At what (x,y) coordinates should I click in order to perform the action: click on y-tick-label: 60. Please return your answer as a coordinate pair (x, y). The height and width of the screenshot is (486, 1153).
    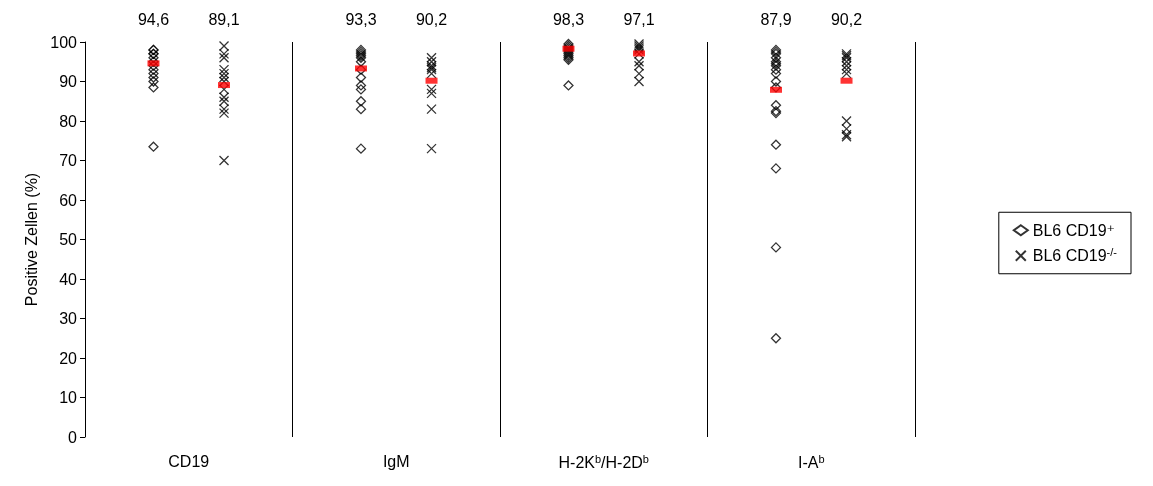
    Looking at the image, I should click on (68, 200).